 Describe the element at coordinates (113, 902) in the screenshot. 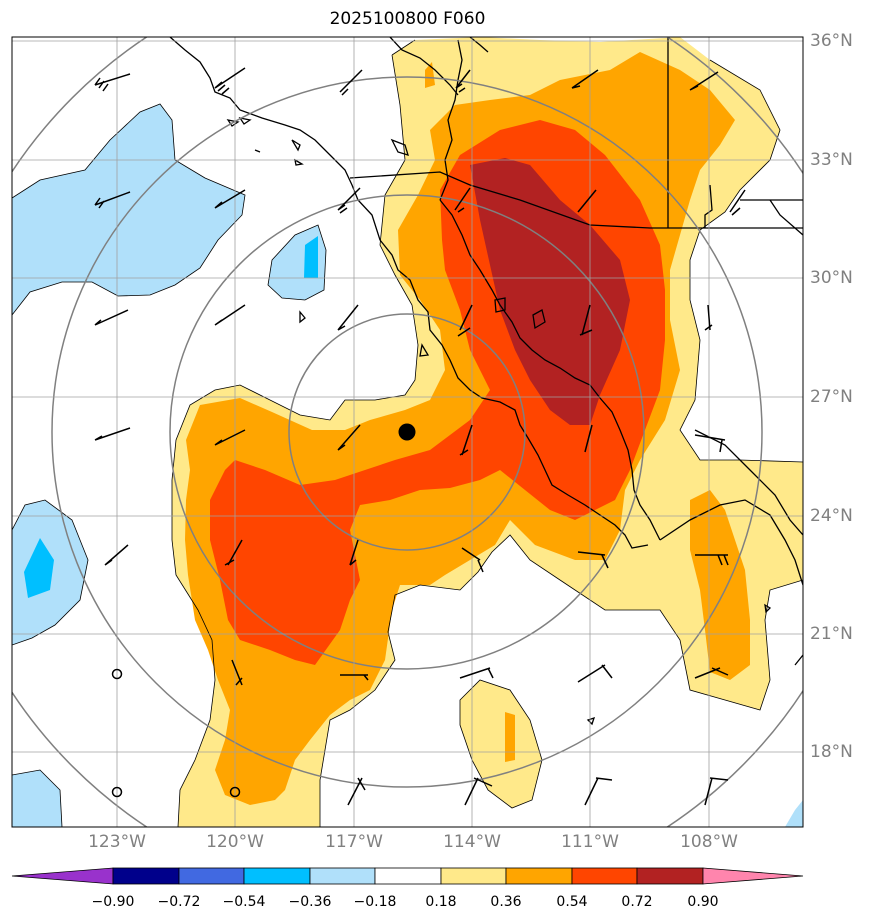

I see `colorbar-tick-label: −0.90` at that location.